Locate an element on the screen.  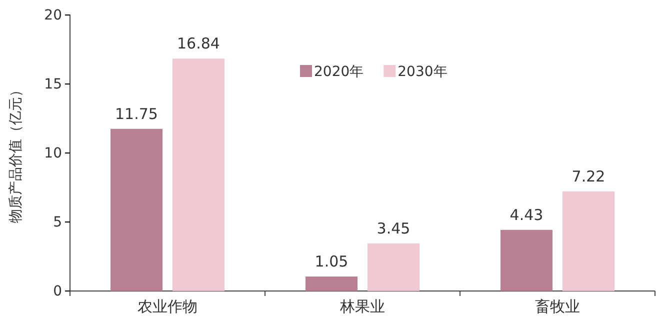
x-tick-label: 林果业 is located at coordinates (362, 307).